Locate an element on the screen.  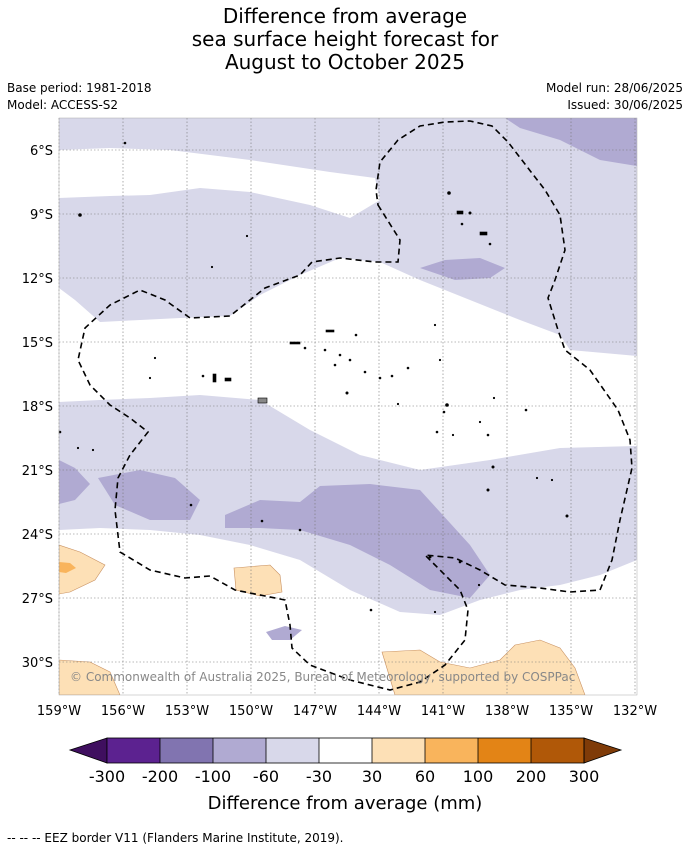
colorbar-tick: -60 is located at coordinates (266, 776).